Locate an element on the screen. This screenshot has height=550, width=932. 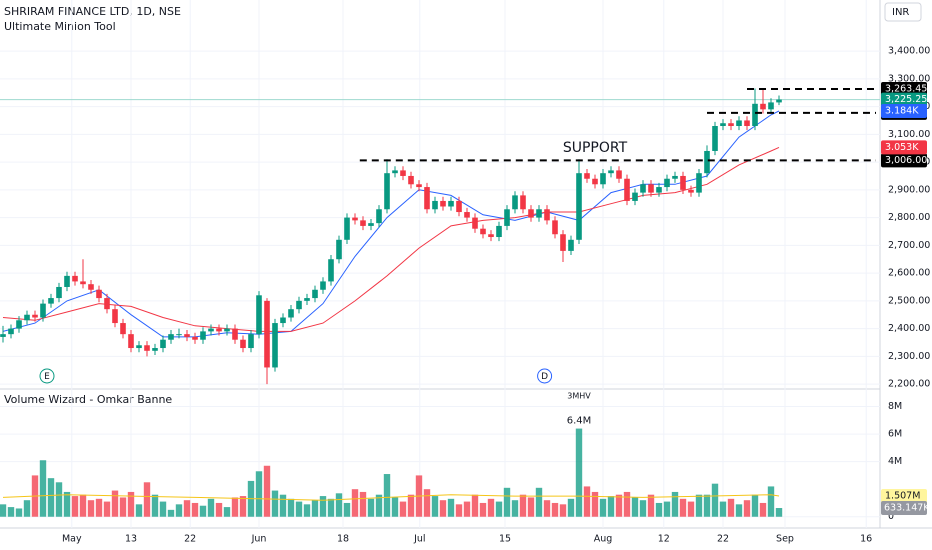
y-tick-label: 4M is located at coordinates (895, 461).